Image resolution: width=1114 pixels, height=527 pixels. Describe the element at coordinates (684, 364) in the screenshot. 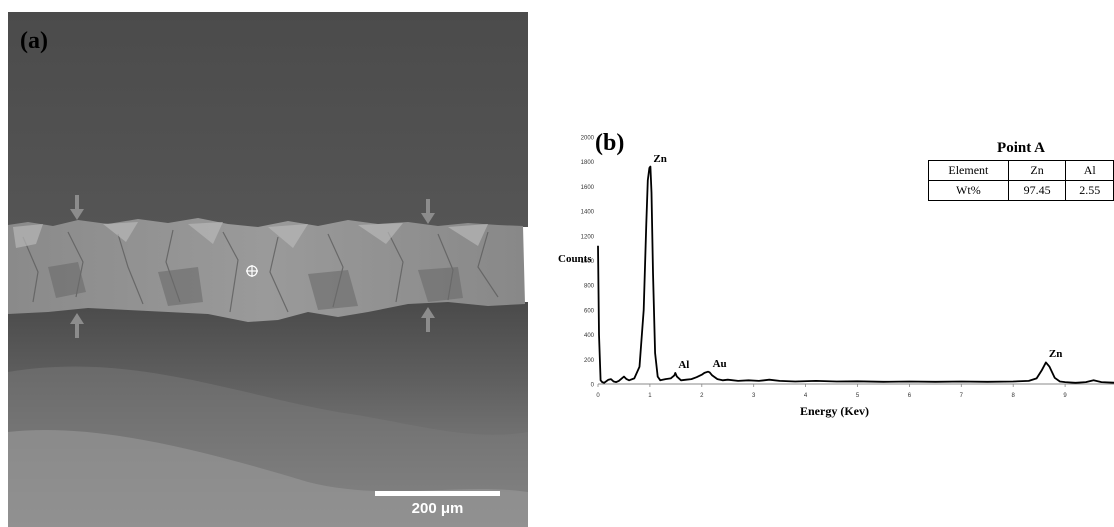

I see `peak-label-al: Al` at that location.